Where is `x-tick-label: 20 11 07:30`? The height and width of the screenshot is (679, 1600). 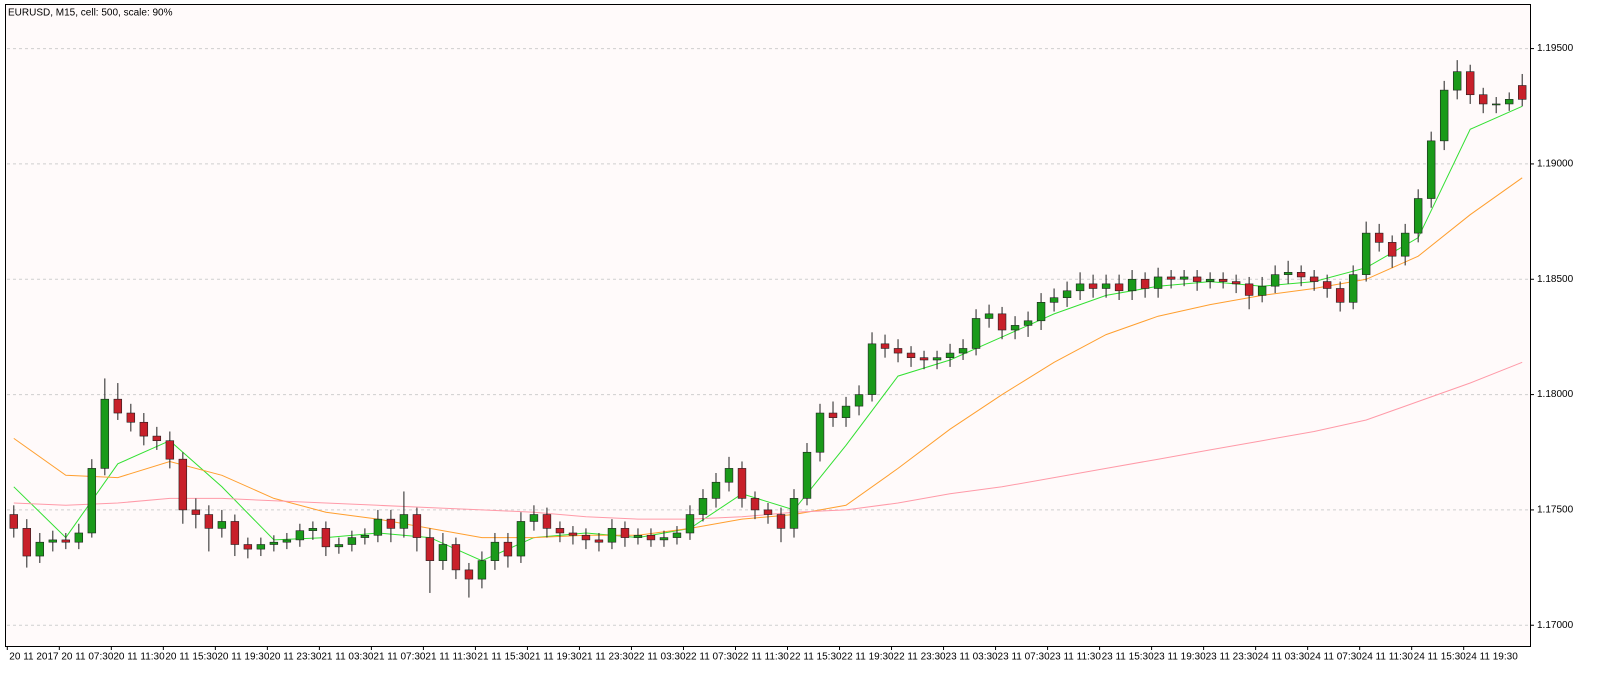
x-tick-label: 20 11 07:30 is located at coordinates (87, 657).